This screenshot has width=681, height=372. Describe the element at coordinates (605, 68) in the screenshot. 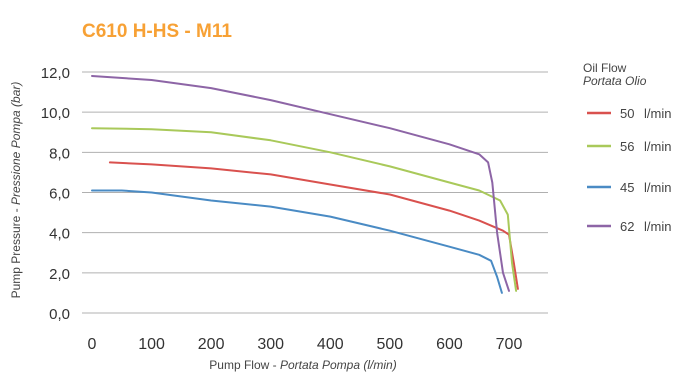

I see `legend-title: Oil Flow` at that location.